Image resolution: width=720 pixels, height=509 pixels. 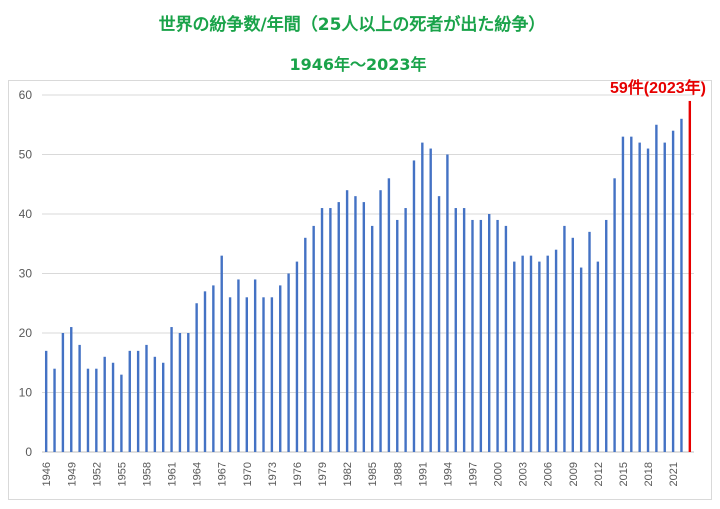 I want to click on x-tick-label: 1973, so click(x=273, y=474).